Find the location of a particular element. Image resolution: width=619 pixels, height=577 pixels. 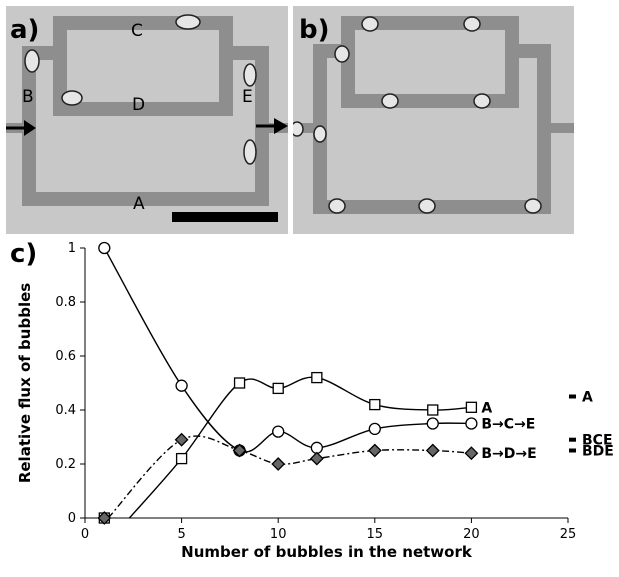

channel-label-b: B is located at coordinates (28, 97).